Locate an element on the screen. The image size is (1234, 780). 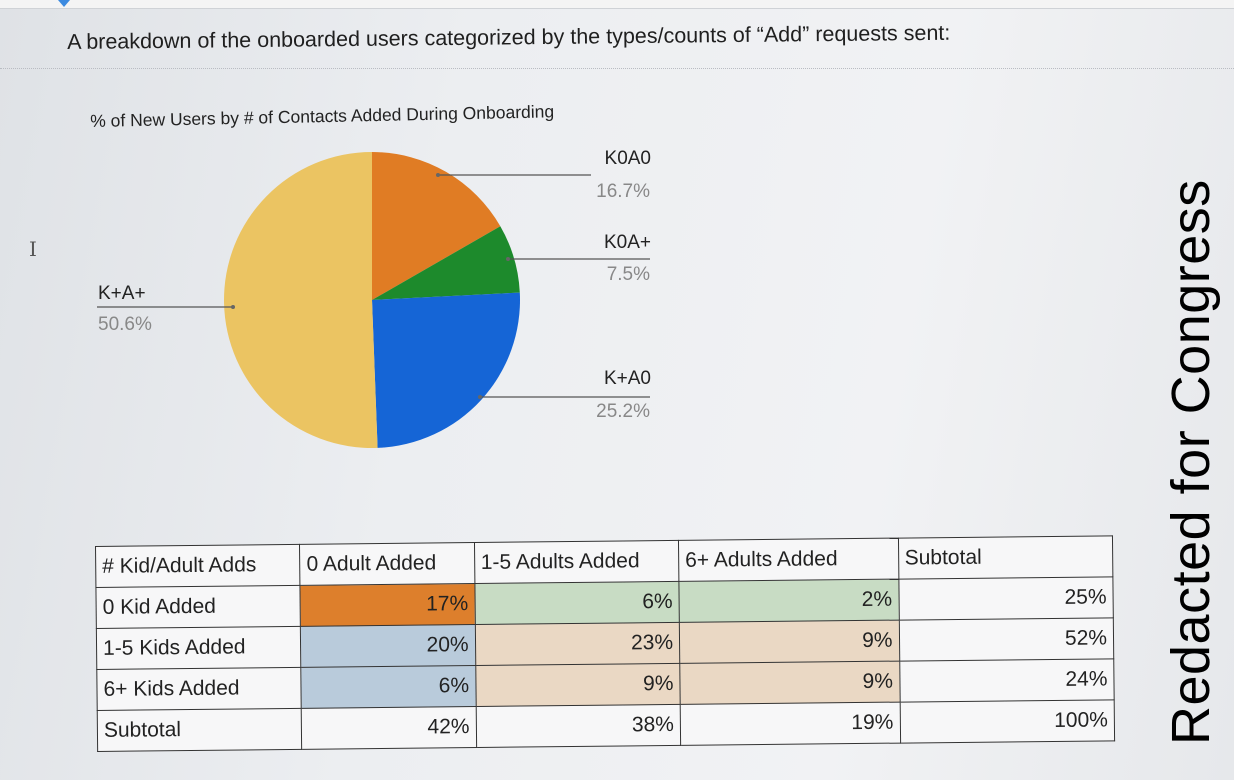
redacted-watermark: Redacted for Congress is located at coordinates (1191, 462).